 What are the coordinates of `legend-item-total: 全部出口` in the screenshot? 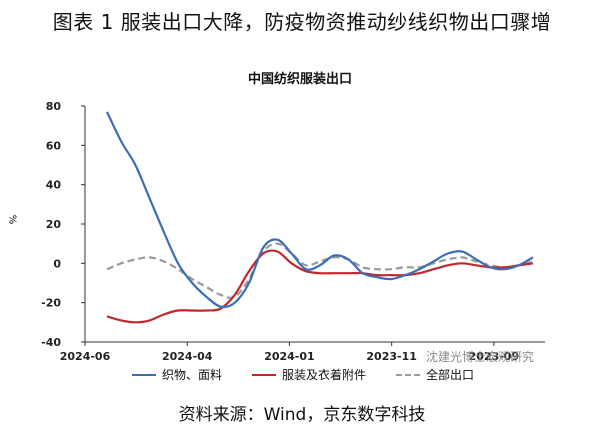 It's located at (435, 374).